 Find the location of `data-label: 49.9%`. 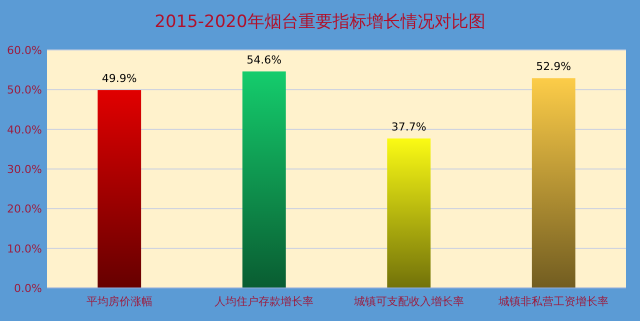

data-label: 49.9% is located at coordinates (119, 79).